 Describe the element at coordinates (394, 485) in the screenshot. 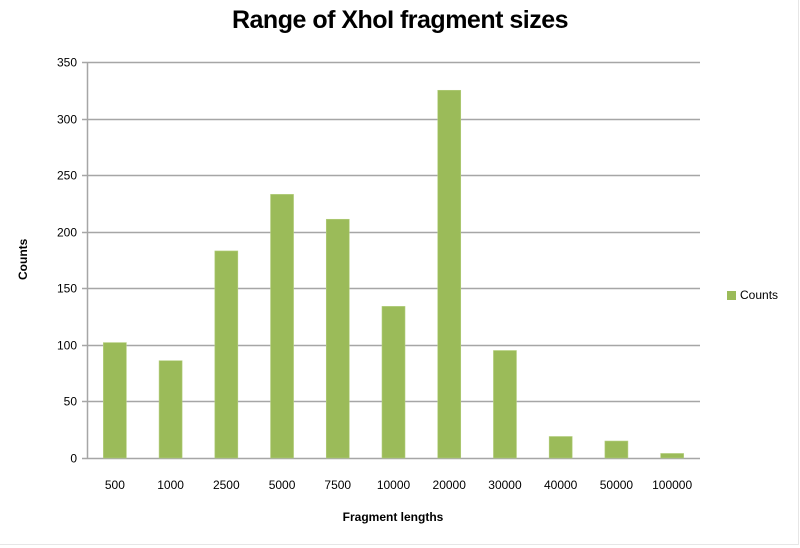

I see `x-tick-label: 10000` at that location.